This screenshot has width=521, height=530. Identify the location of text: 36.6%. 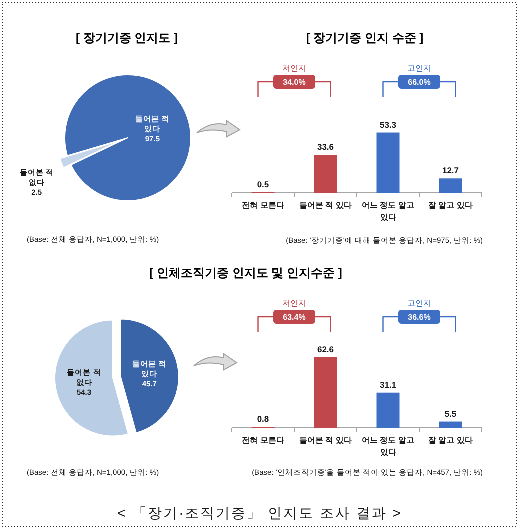
(419, 317).